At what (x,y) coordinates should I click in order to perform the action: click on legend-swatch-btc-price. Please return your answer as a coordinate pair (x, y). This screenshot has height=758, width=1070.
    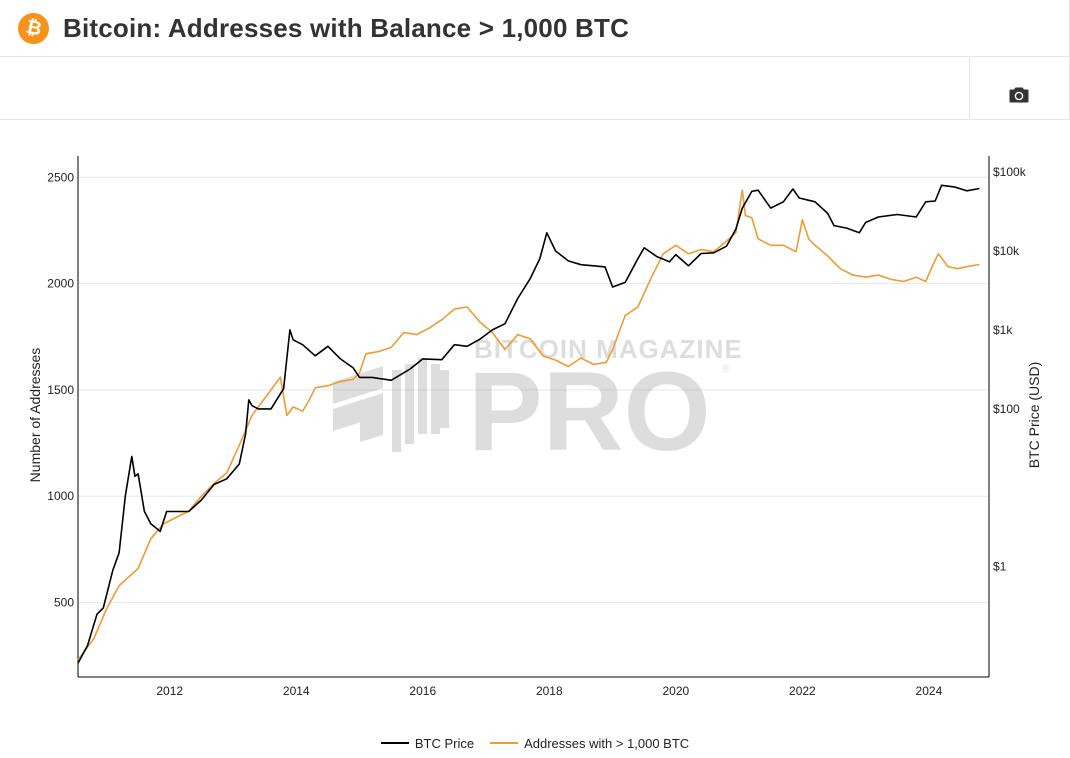
    Looking at the image, I should click on (394, 743).